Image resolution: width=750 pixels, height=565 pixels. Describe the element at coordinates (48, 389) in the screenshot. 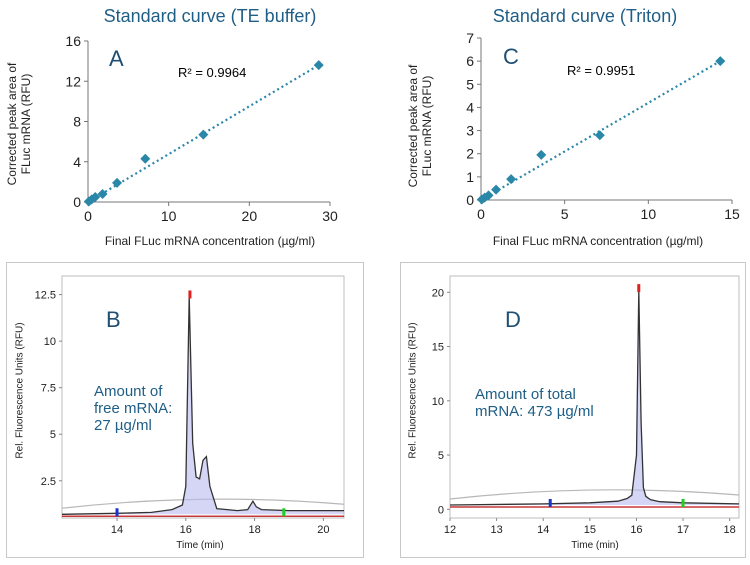

I see `y-tick-label: 7.5` at that location.